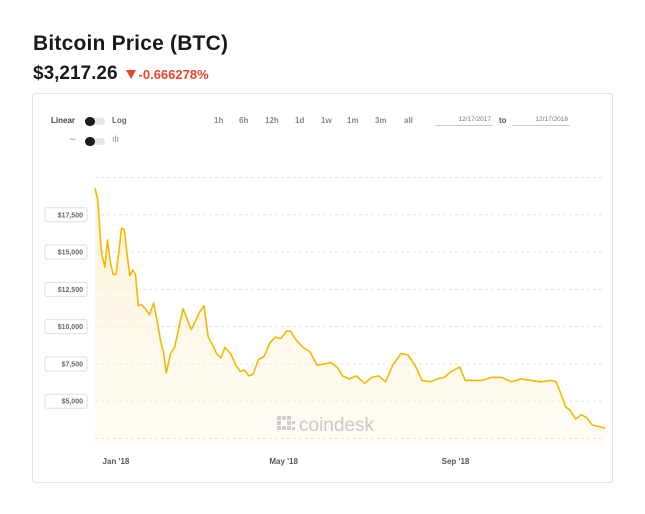  Describe the element at coordinates (381, 120) in the screenshot. I see `range-3m-button: 3m` at that location.